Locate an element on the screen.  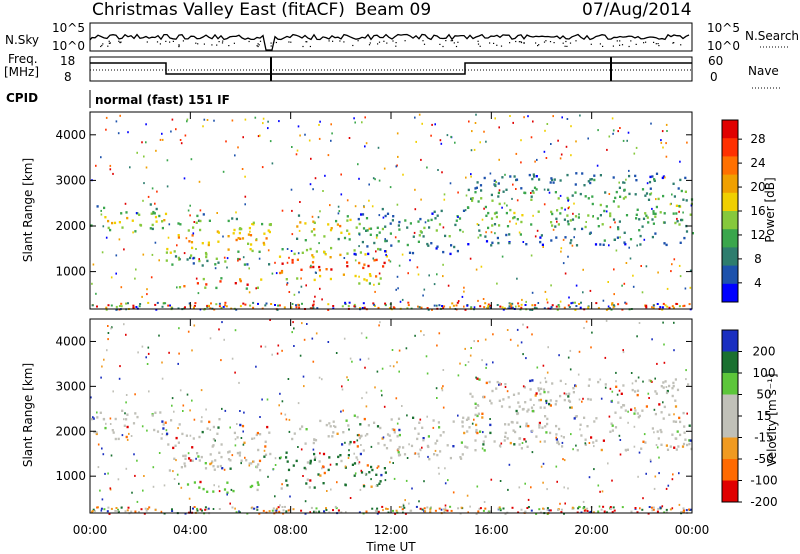
nsky-tick-top: 10^5 is located at coordinates (68, 28).